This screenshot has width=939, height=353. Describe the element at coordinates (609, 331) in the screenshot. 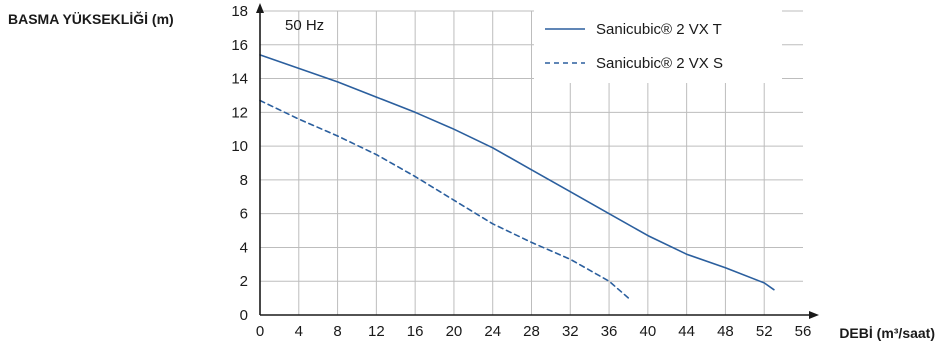

I see `x-tick-label: 36` at that location.